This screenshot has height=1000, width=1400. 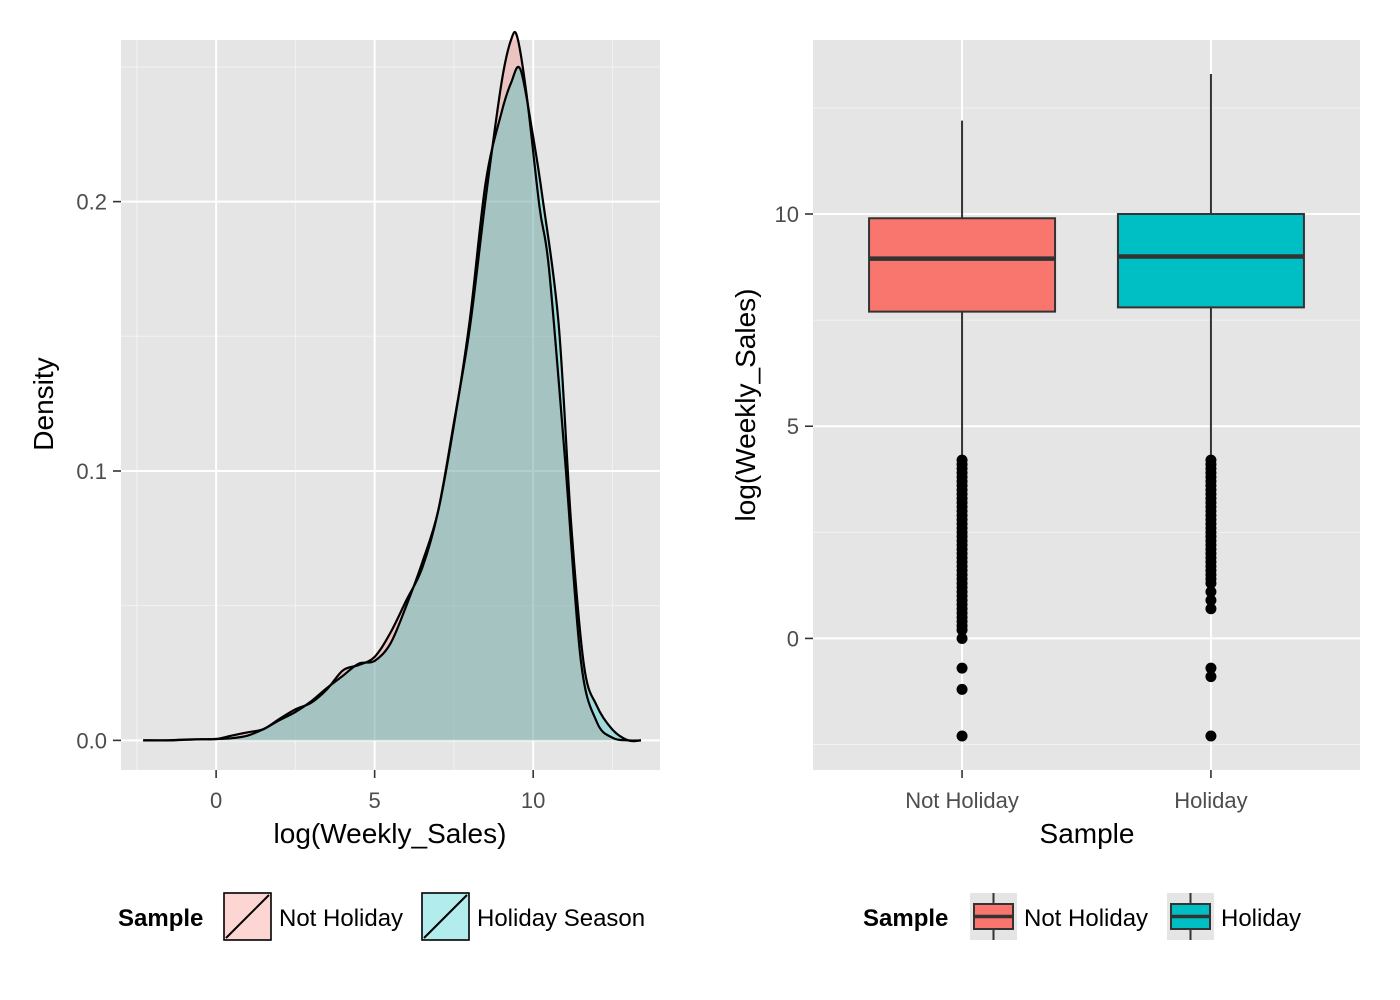 I want to click on density-legend-key-holiday-season, so click(x=445, y=916).